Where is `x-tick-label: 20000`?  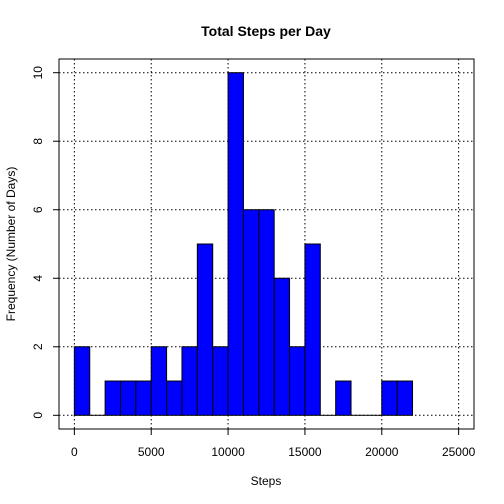 x-tick-label: 20000 is located at coordinates (382, 452).